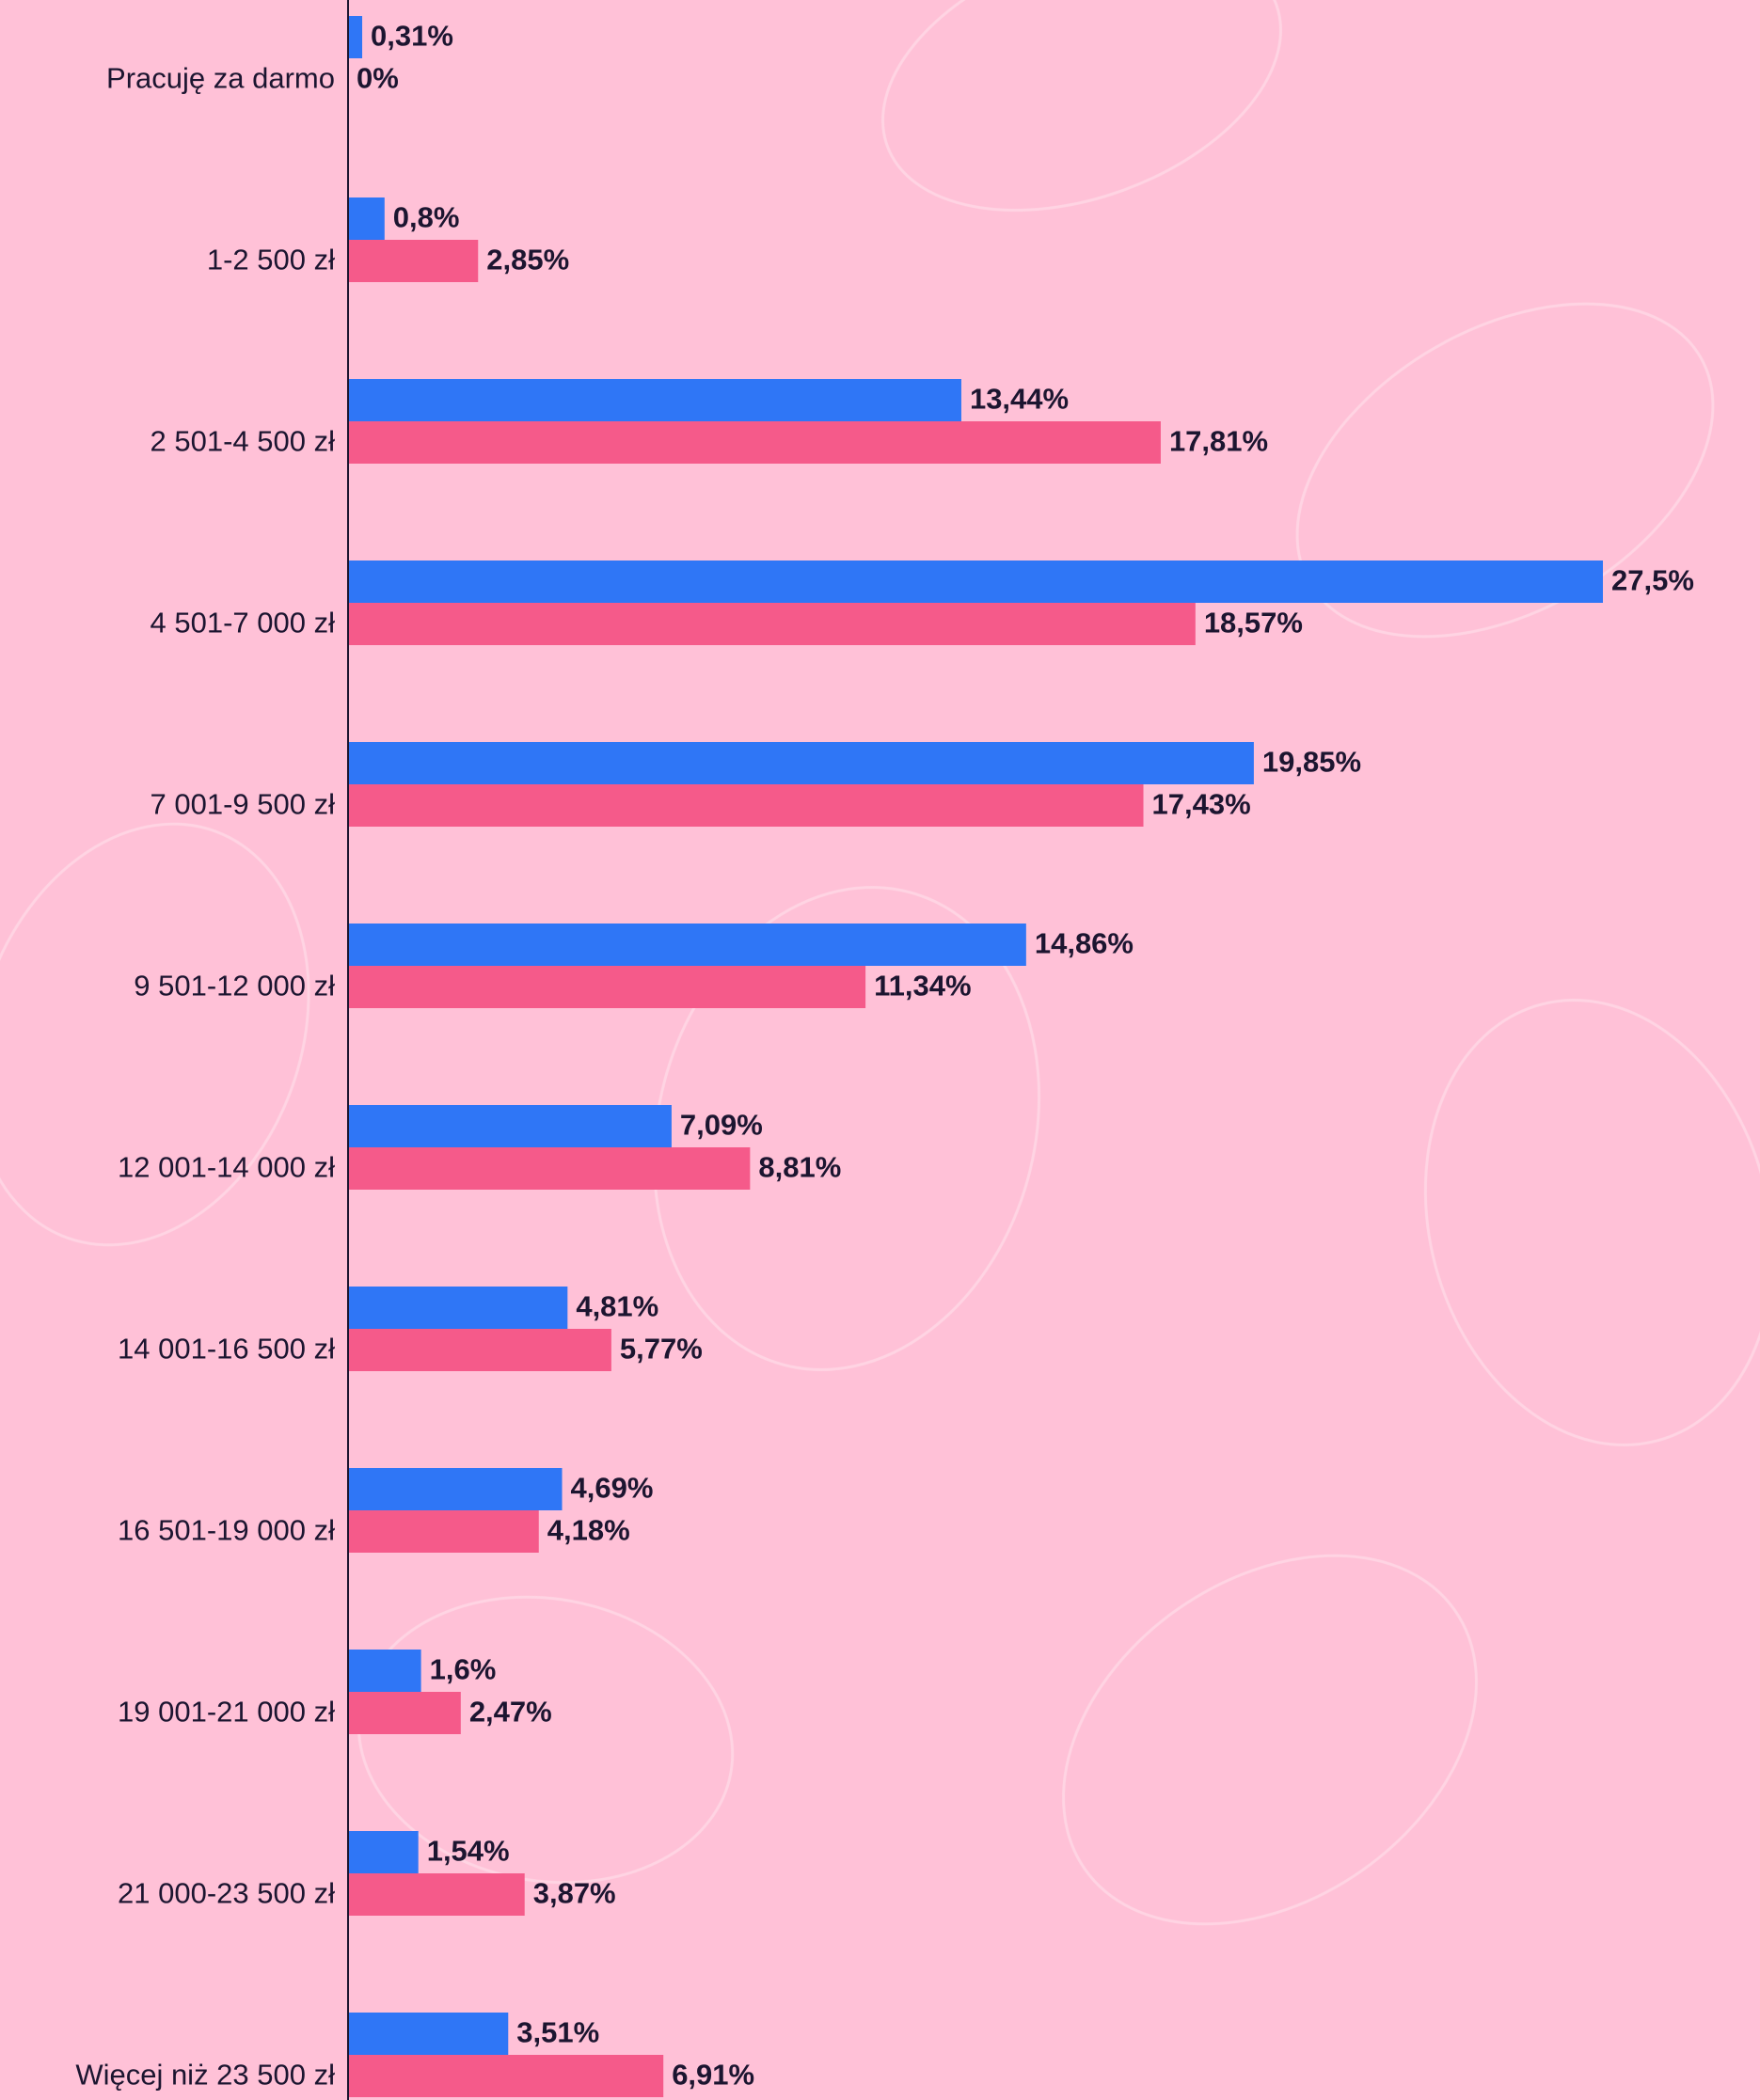  What do you see at coordinates (617, 1306) in the screenshot?
I see `value-label: 4,81%` at bounding box center [617, 1306].